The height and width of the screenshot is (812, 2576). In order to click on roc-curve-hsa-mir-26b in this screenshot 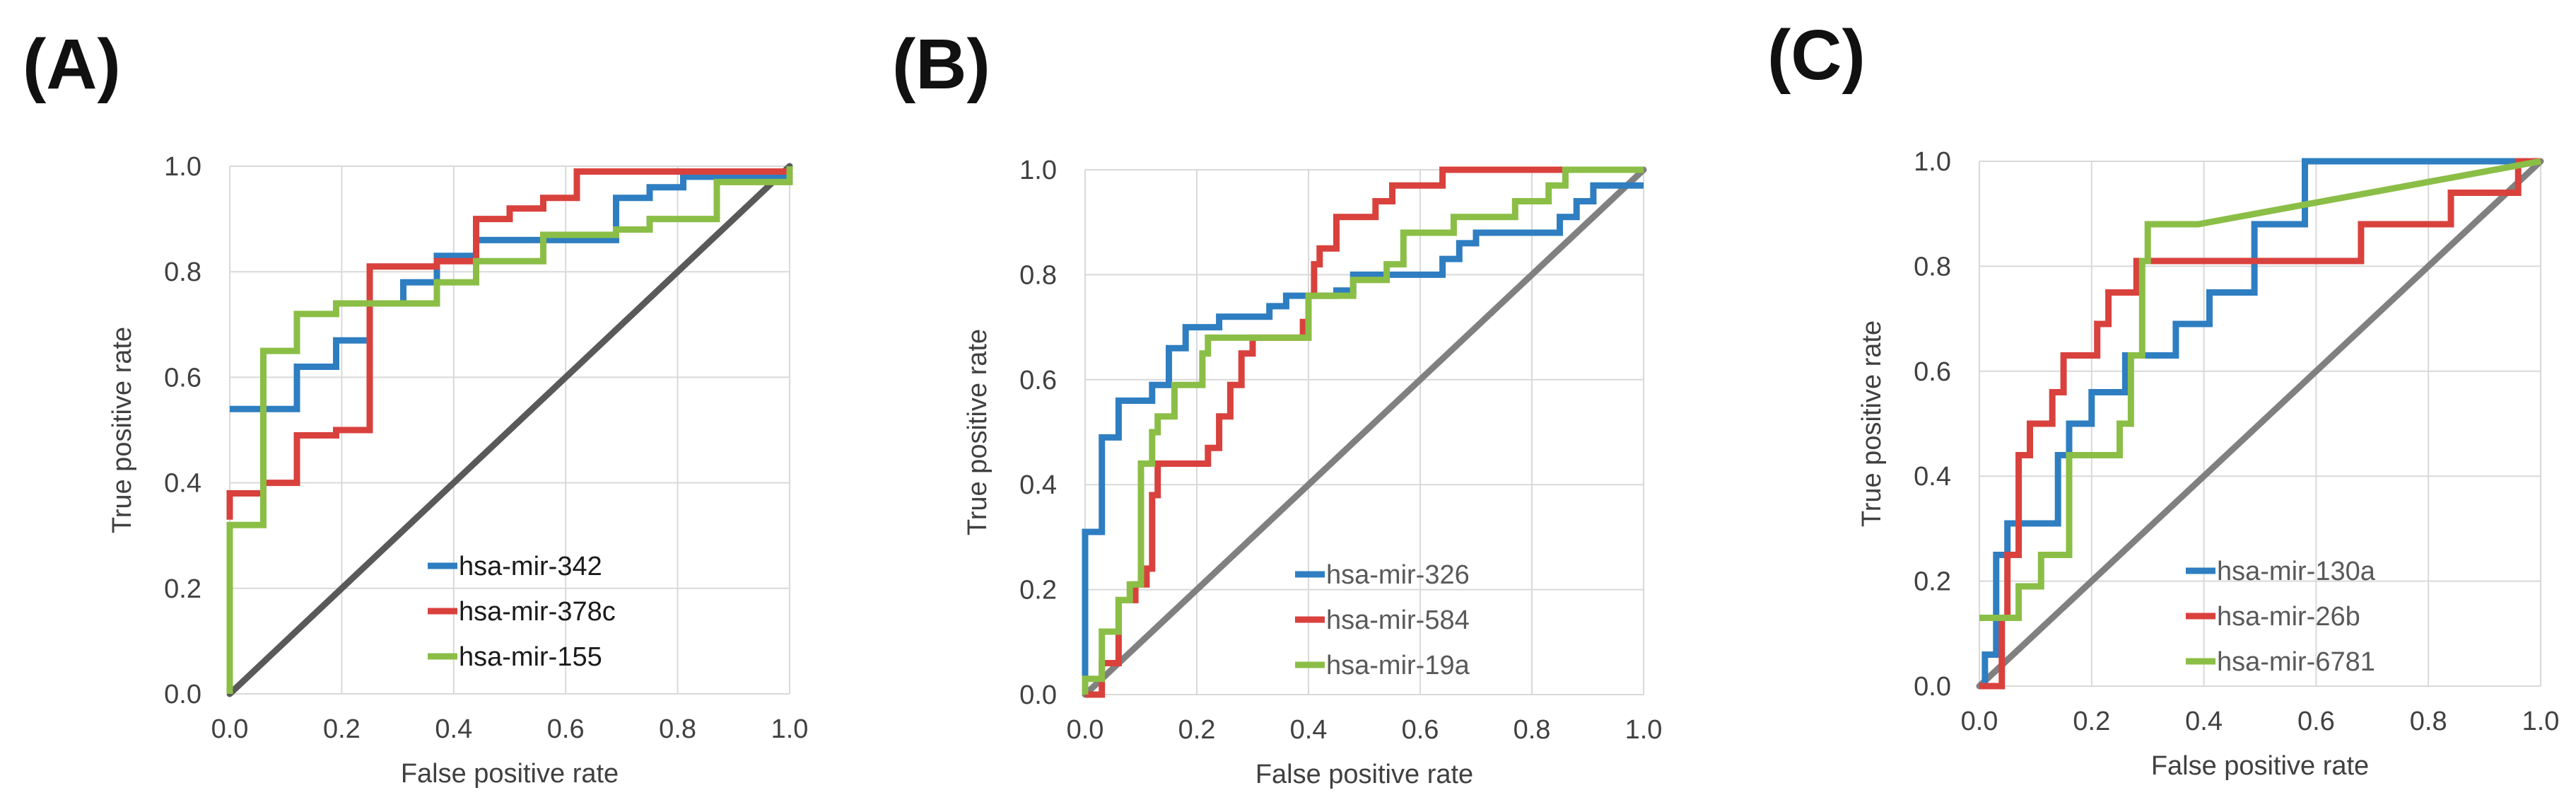, I will do `click(2260, 424)`.